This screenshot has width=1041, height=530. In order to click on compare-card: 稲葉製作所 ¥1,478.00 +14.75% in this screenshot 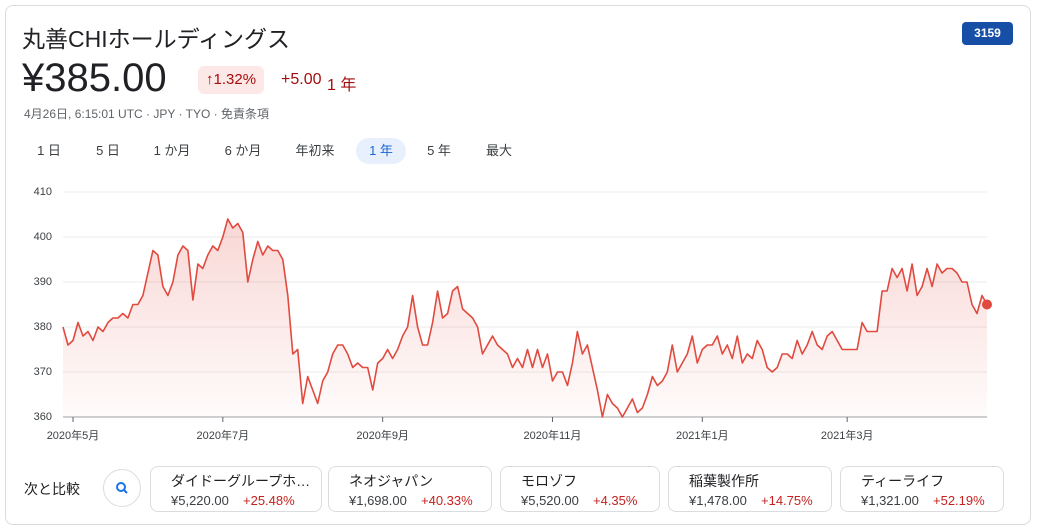, I will do `click(750, 489)`.